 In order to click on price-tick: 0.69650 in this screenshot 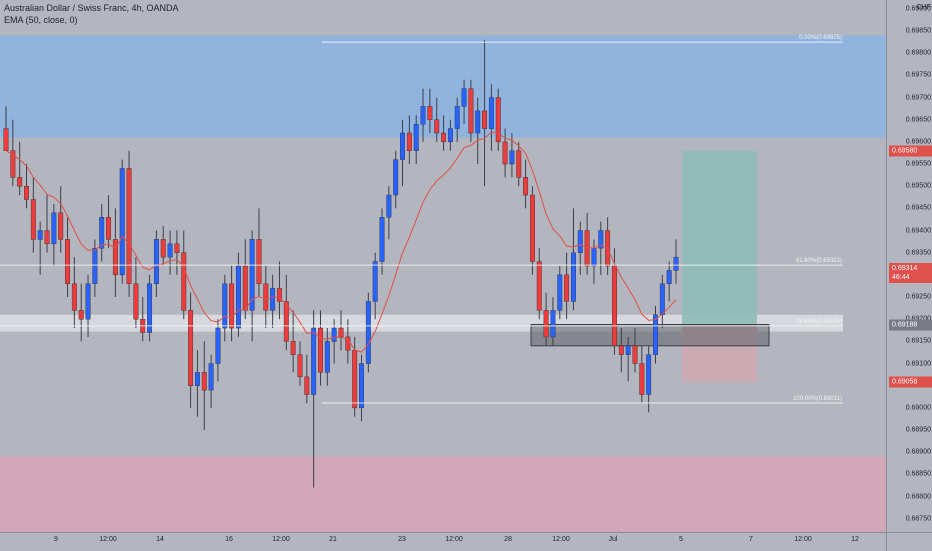, I will do `click(918, 120)`.